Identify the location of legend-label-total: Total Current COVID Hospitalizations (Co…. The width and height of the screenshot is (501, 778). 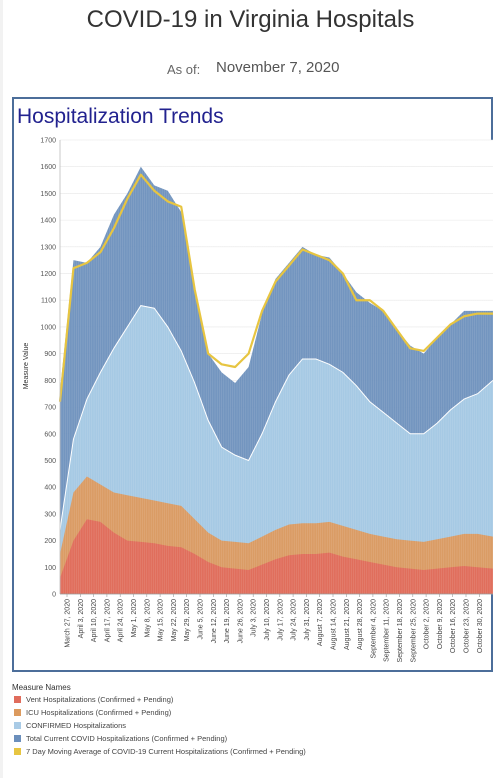
(127, 738).